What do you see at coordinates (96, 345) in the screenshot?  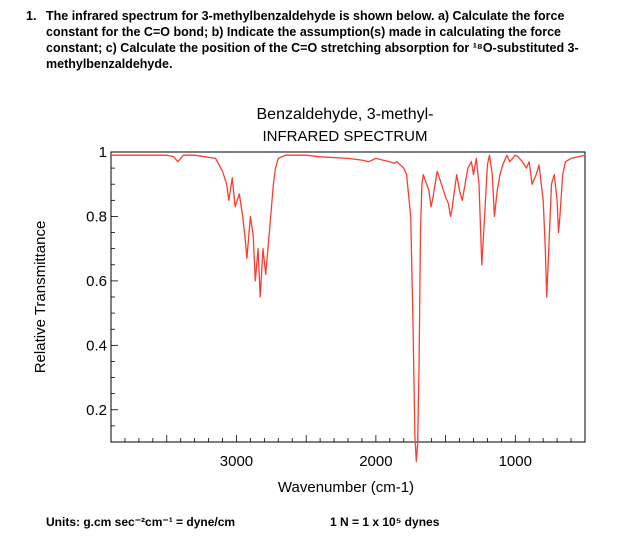 I see `y-tick-label: 0.4` at bounding box center [96, 345].